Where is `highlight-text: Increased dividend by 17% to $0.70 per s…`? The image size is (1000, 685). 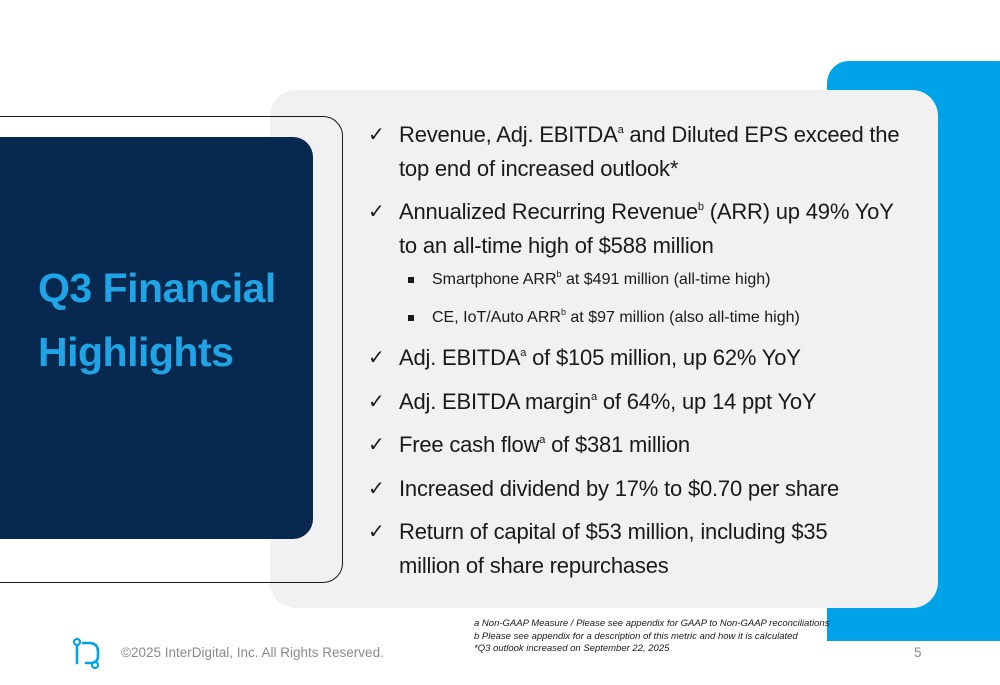 highlight-text: Increased dividend by 17% to $0.70 per s… is located at coordinates (663, 489).